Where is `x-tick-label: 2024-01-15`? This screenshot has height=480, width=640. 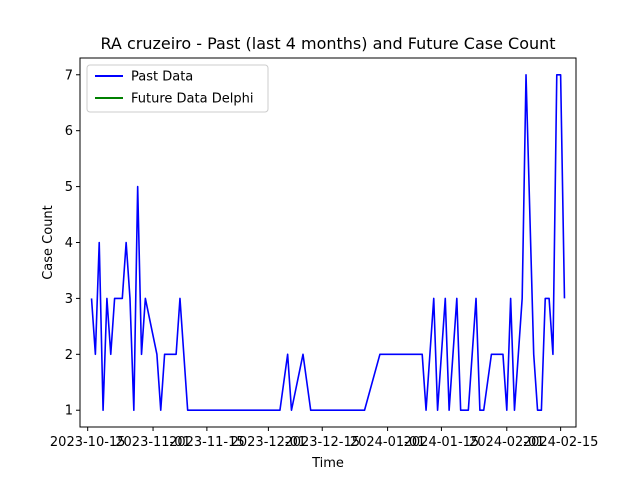
x-tick-label: 2024-01-15 is located at coordinates (442, 442).